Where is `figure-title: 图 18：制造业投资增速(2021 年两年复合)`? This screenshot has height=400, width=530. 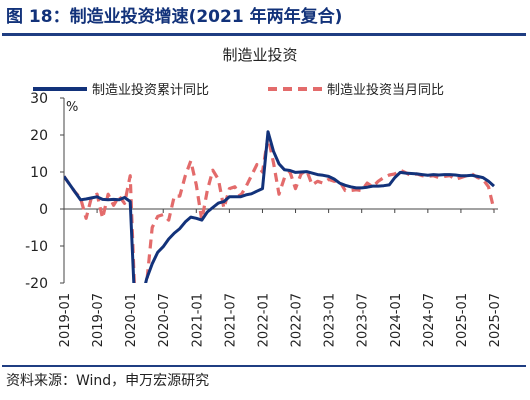 figure-title: 图 18：制造业投资增速(2021 年两年复合) is located at coordinates (174, 17).